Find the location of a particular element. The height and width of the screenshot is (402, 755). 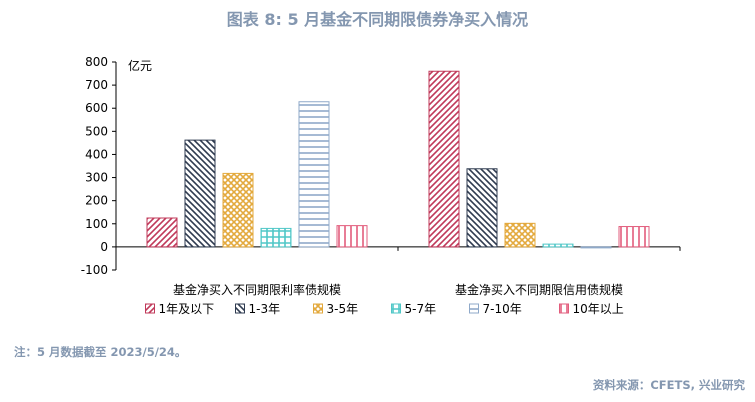

category-label: 基金净买入不同期限利率债规模 is located at coordinates (257, 289).